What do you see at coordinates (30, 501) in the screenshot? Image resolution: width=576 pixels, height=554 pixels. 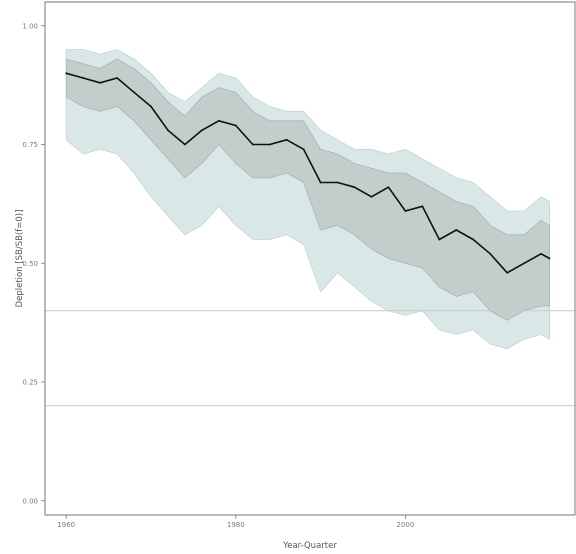 I see `y-tick-label: 0.00` at bounding box center [30, 501].